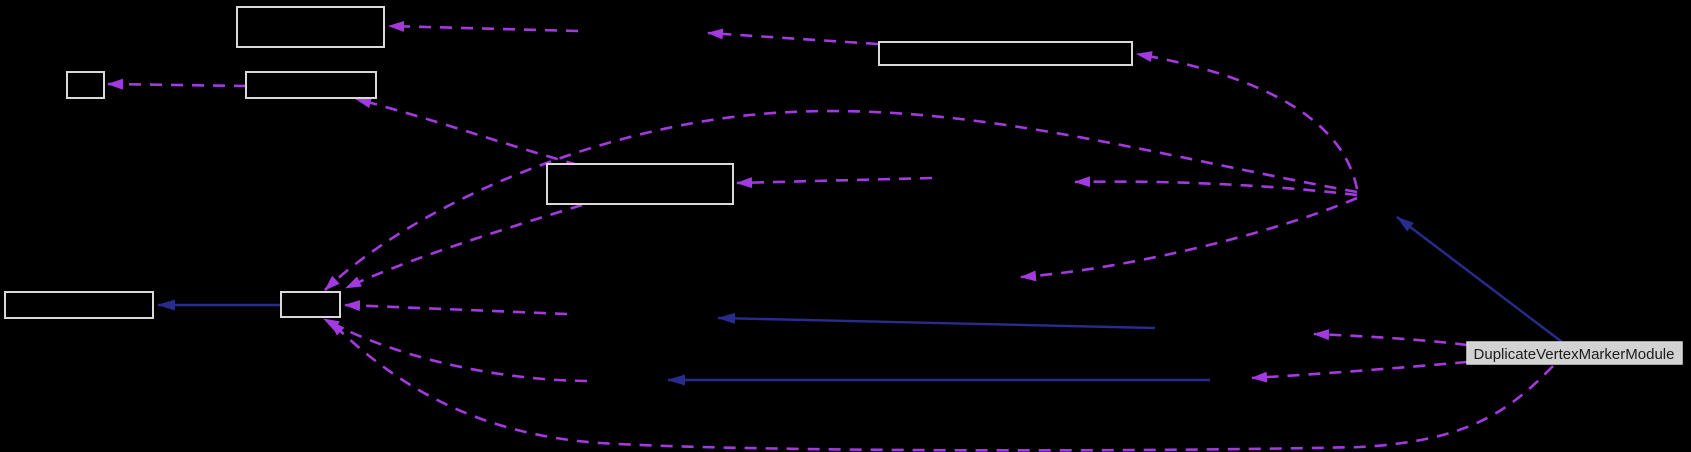 Image resolution: width=1691 pixels, height=452 pixels. I want to click on central-class-node-label: DuplicateVertexMarkerModule, so click(1574, 354).